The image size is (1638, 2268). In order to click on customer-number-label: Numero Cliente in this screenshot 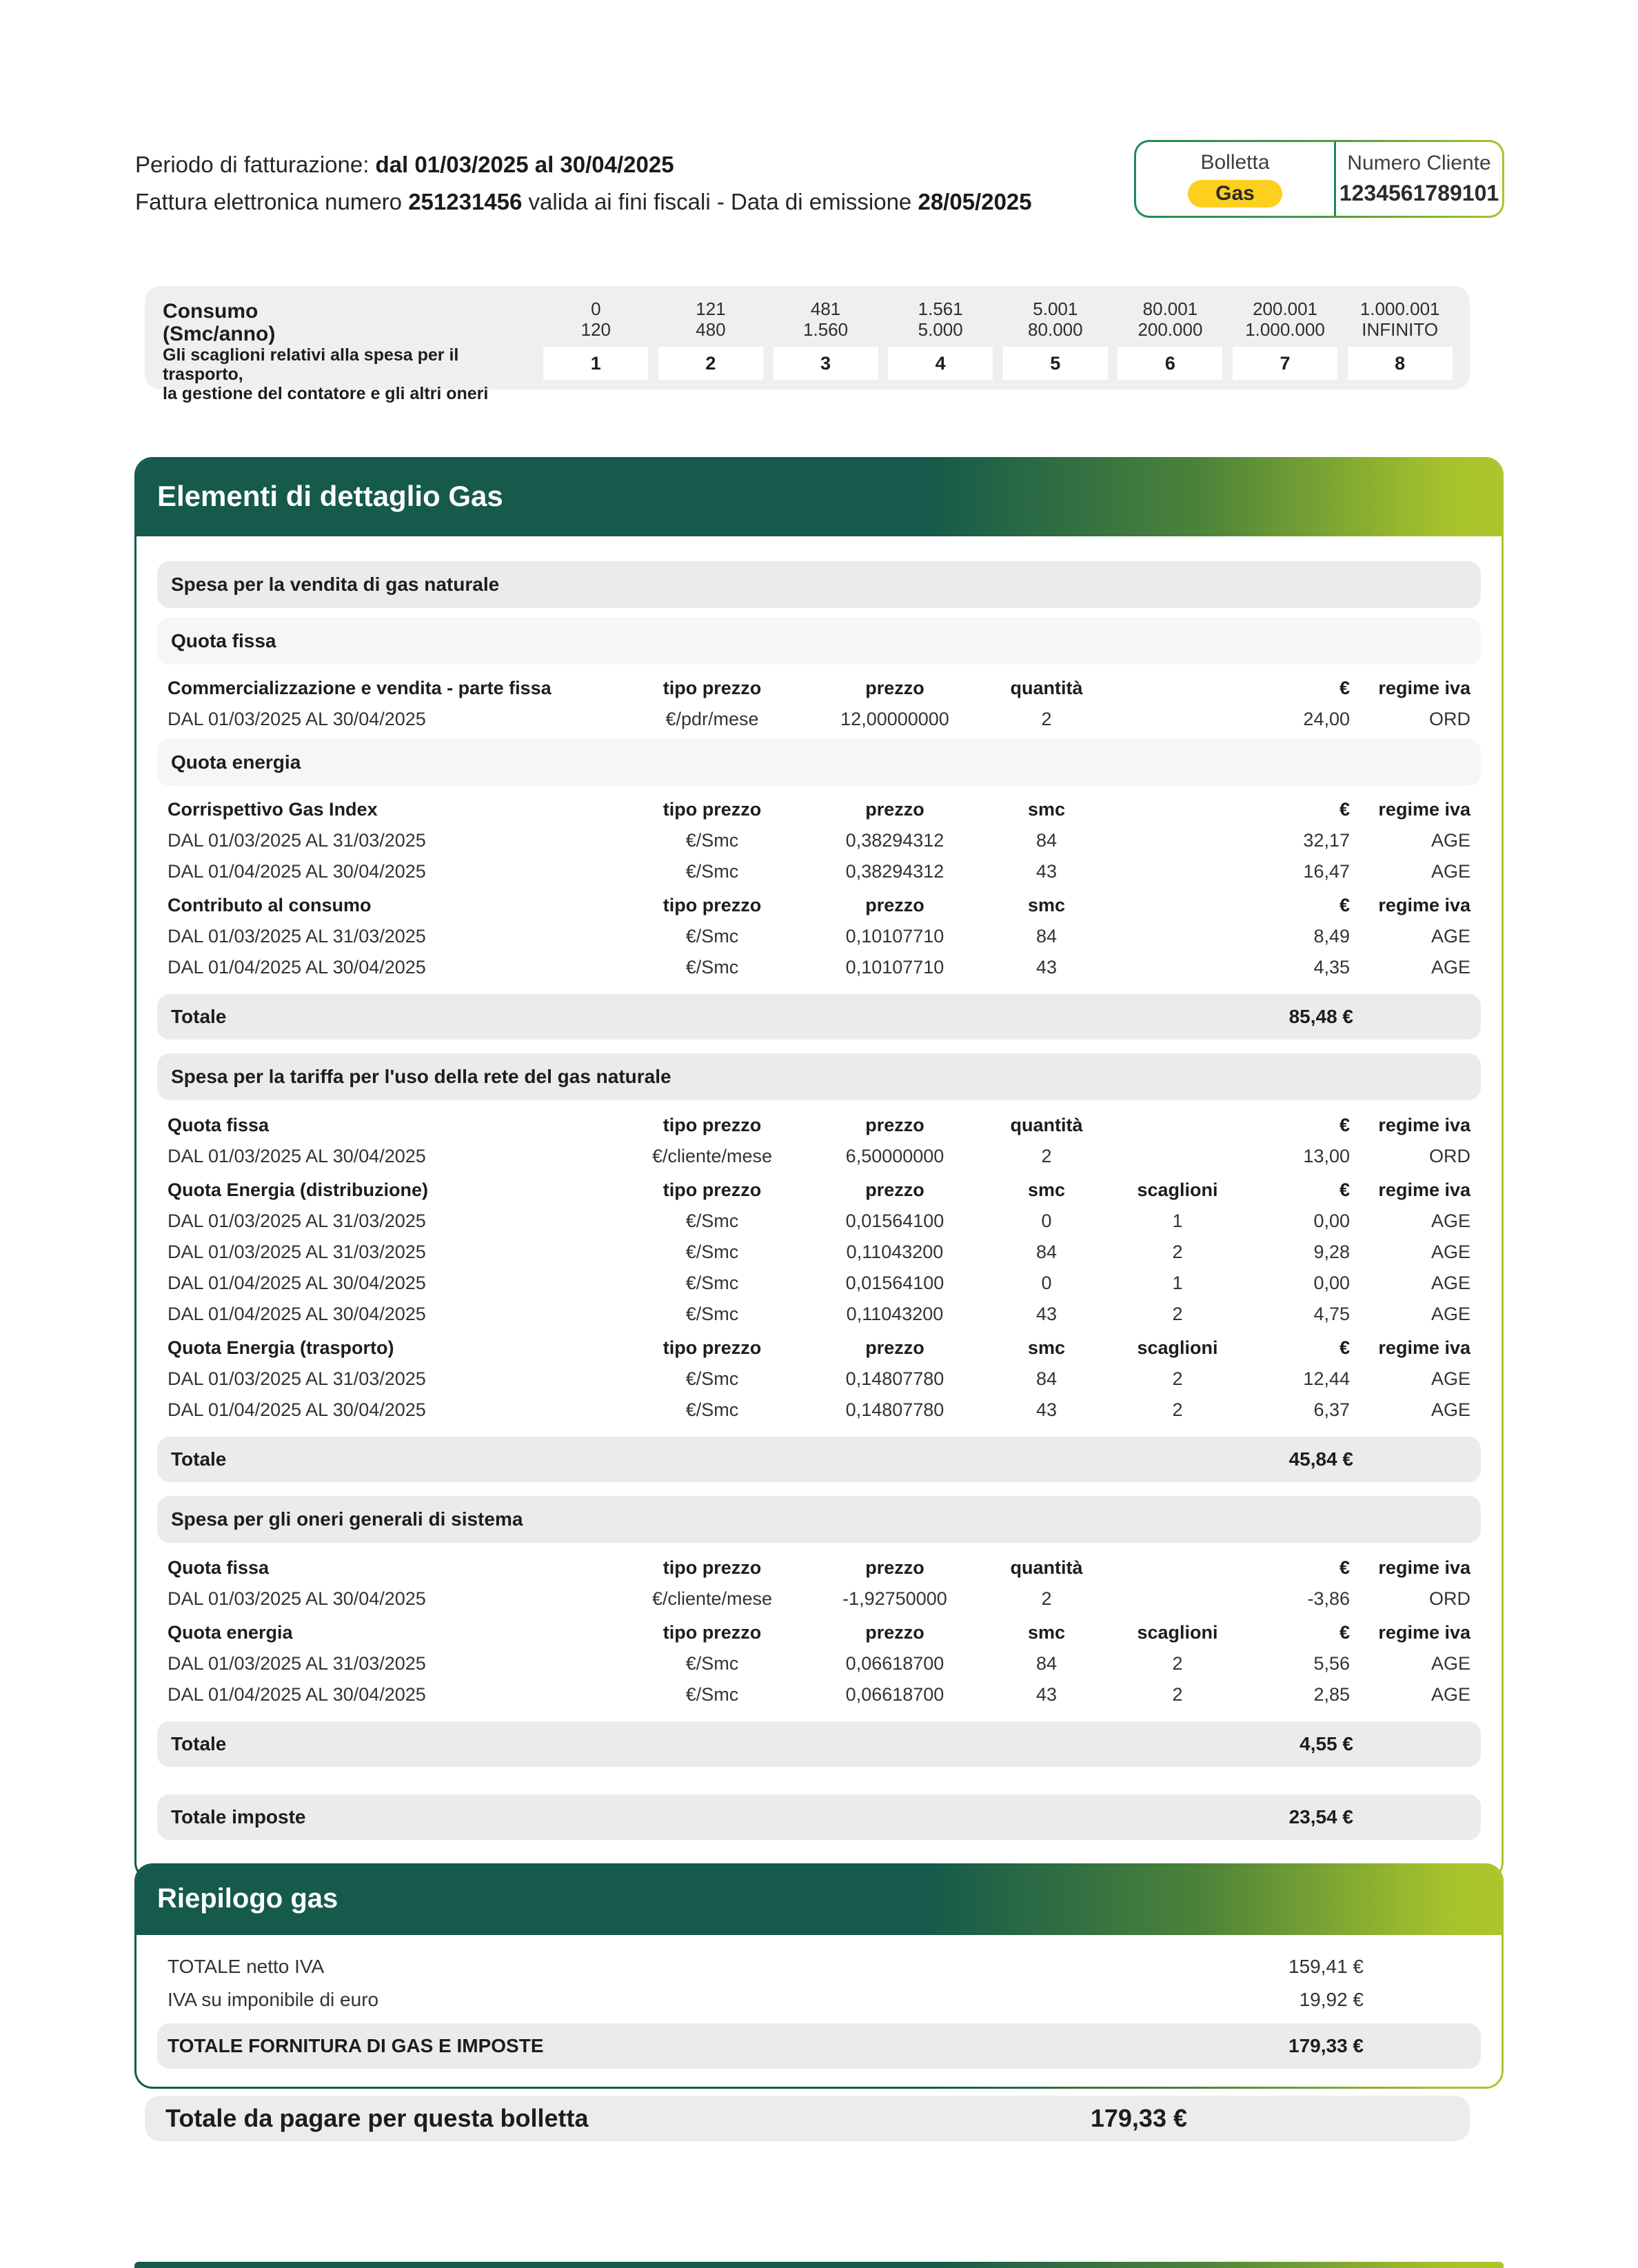, I will do `click(1419, 163)`.